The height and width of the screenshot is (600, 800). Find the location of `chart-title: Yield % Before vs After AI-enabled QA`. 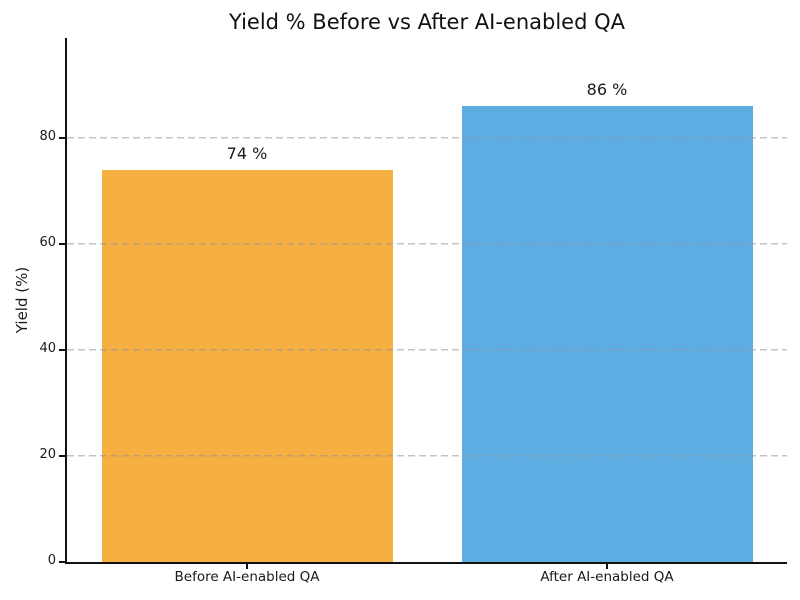

chart-title: Yield % Before vs After AI-enabled QA is located at coordinates (426, 22).